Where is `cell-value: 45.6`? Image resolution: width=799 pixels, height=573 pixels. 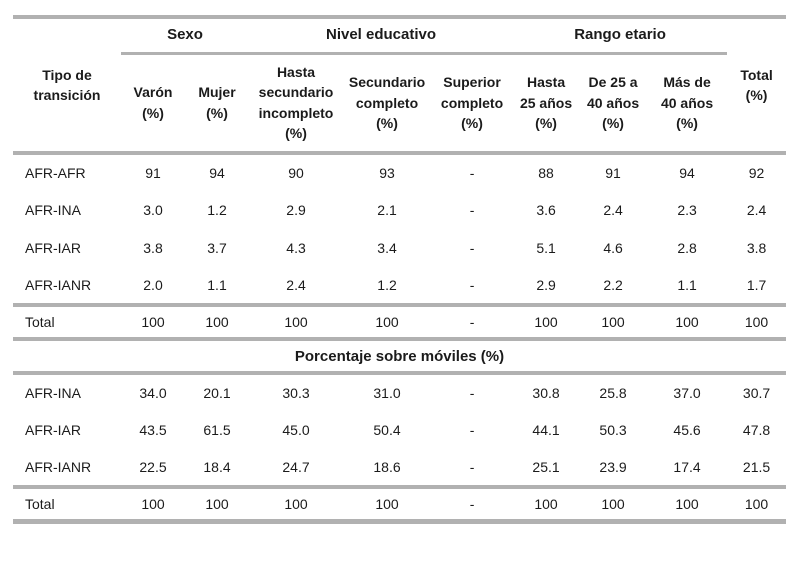
cell-value: 45.6 is located at coordinates (687, 430).